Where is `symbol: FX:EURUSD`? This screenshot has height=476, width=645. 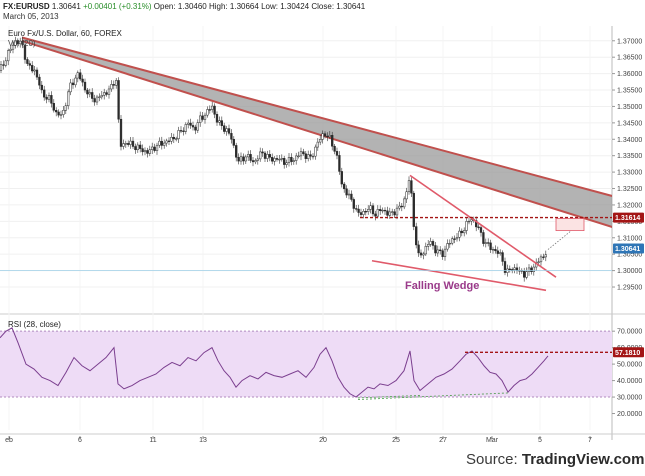 symbol: FX:EURUSD is located at coordinates (26, 6).